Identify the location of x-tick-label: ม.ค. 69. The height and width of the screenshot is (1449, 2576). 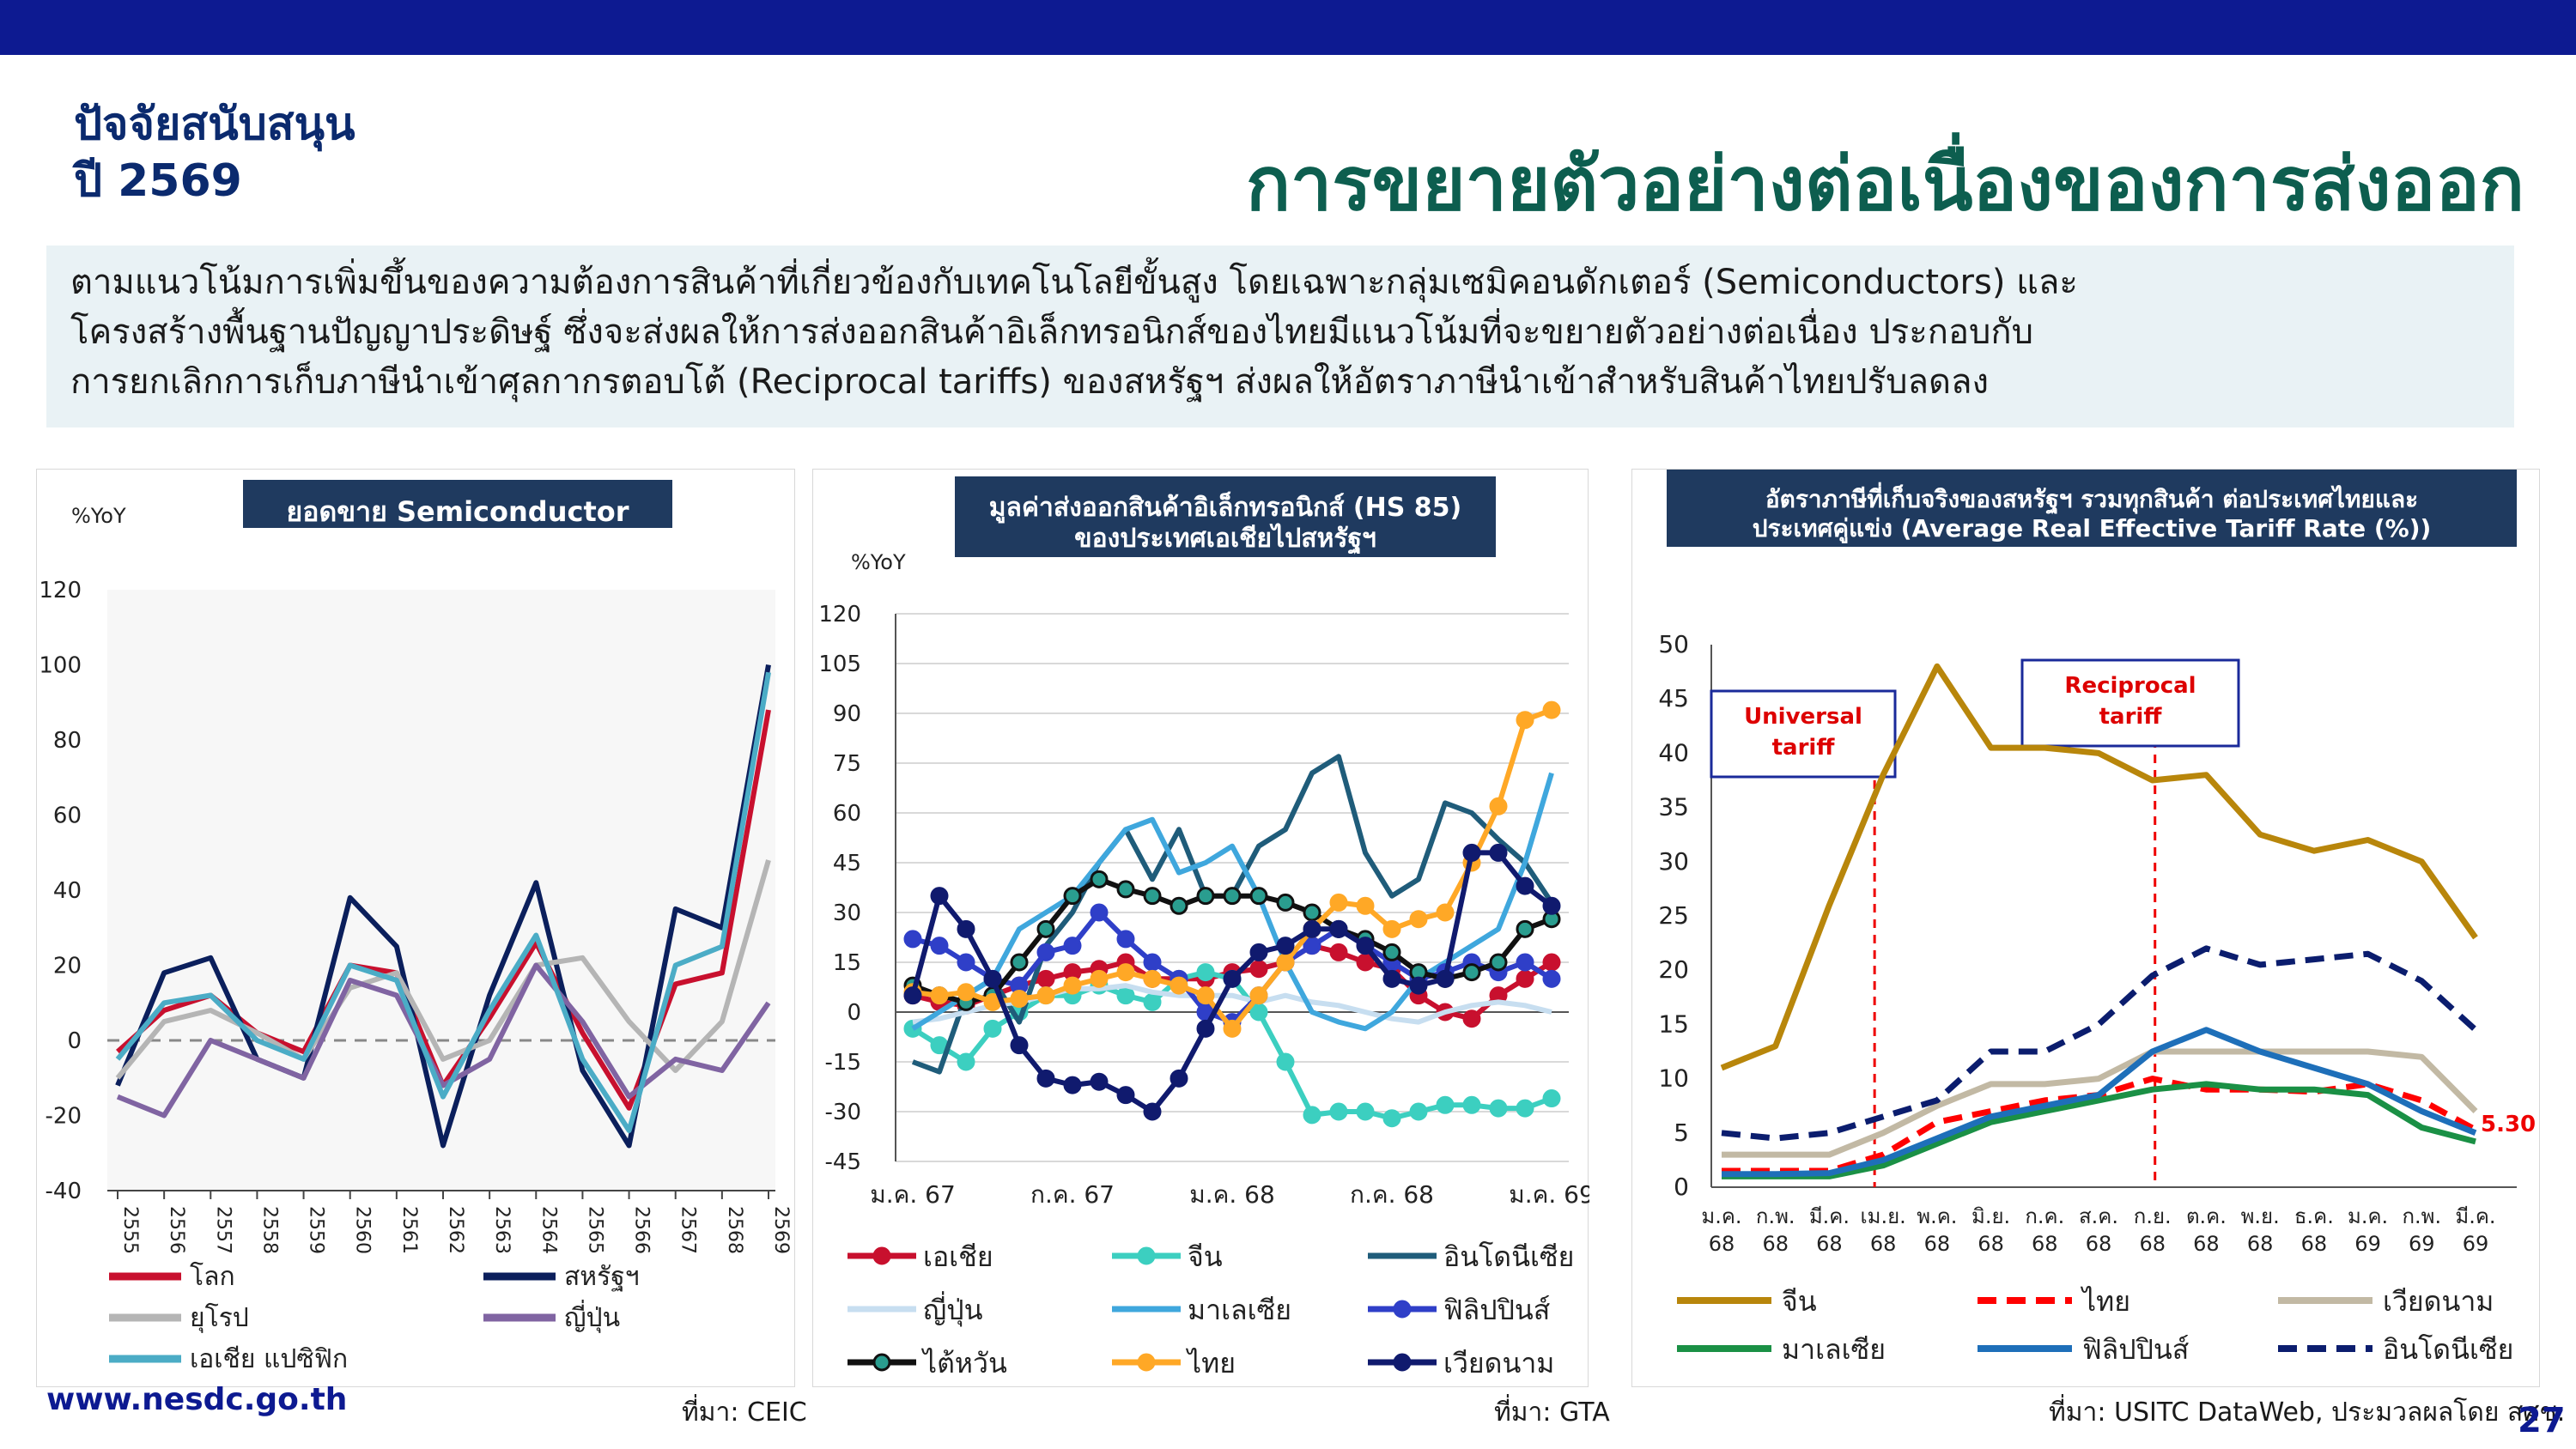
(1549, 1194).